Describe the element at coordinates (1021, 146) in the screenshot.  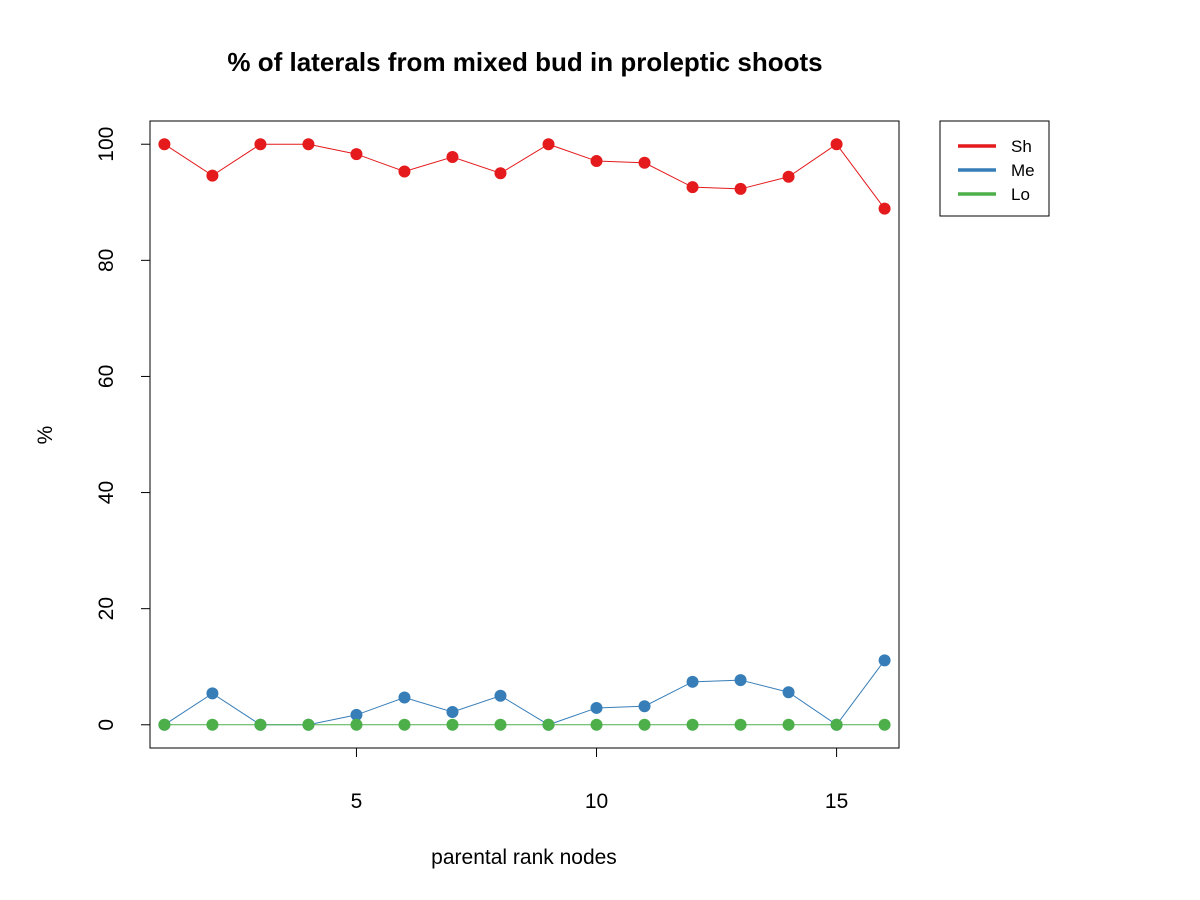
I see `legend-label: Sh` at that location.